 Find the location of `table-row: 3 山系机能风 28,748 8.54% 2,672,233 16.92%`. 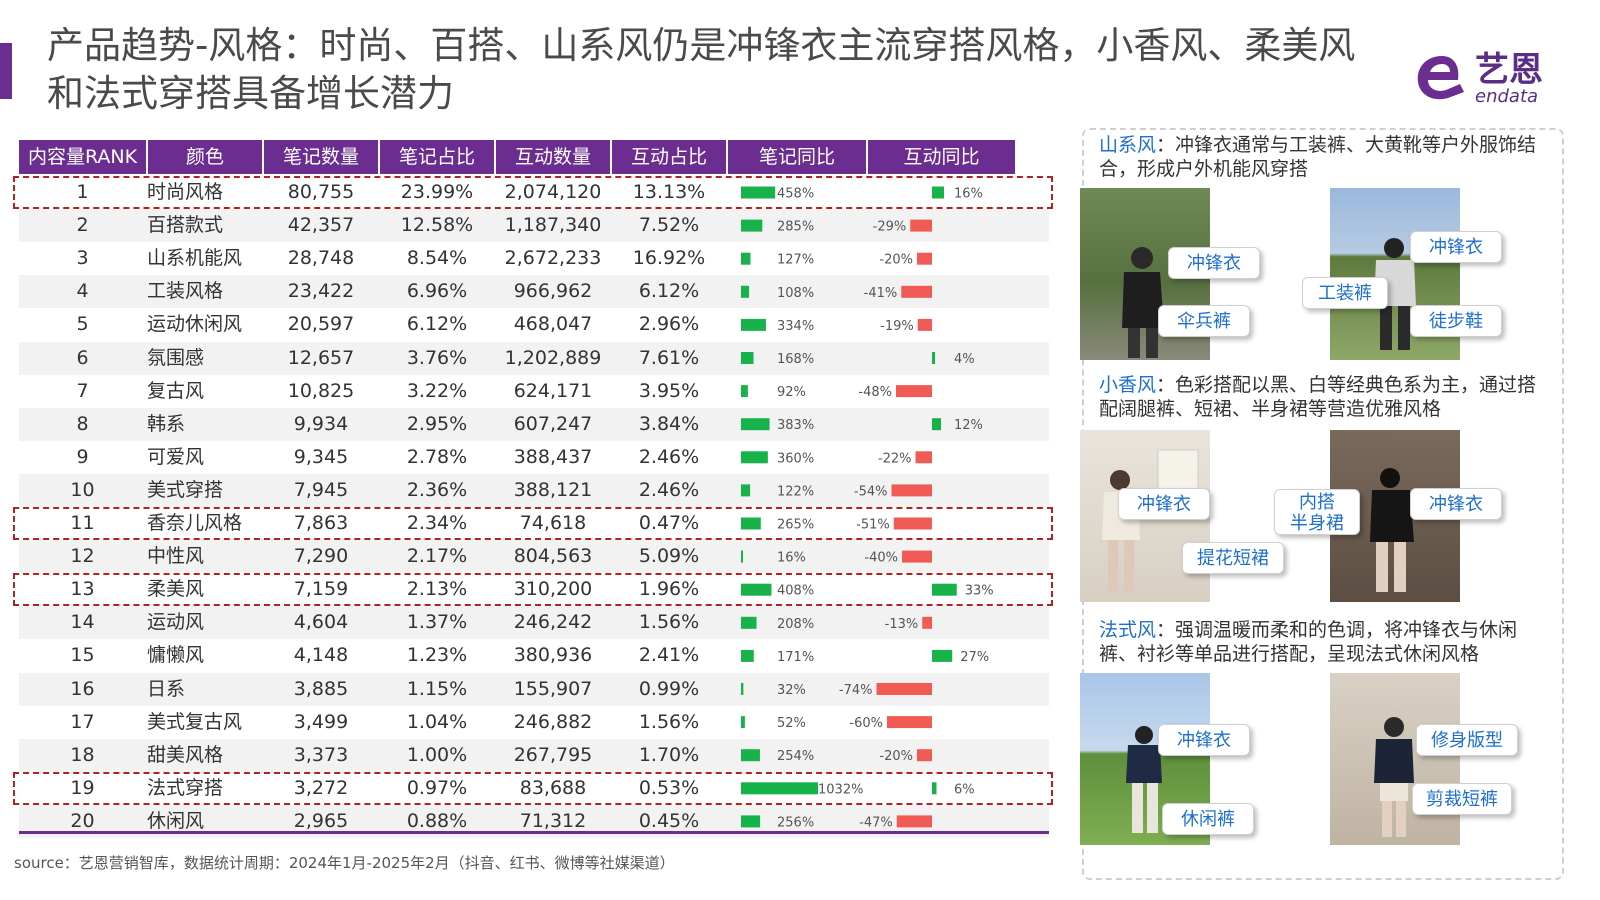

table-row: 3 山系机能风 28,748 8.54% 2,672,233 16.92% is located at coordinates (534, 258).